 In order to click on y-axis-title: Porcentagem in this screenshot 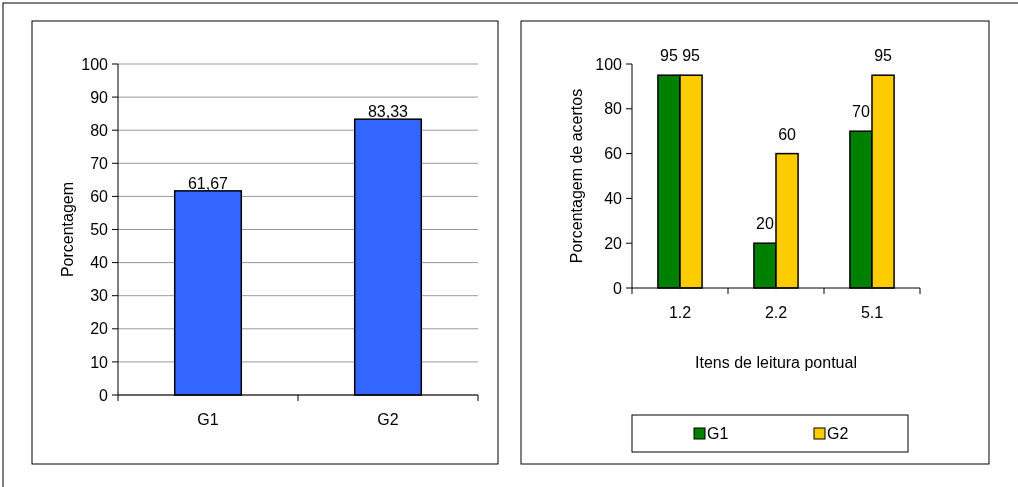, I will do `click(67, 229)`.